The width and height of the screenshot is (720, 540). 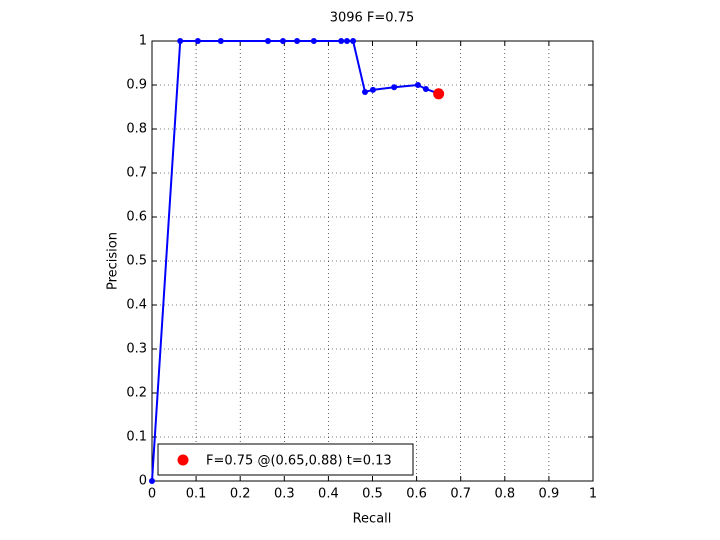 What do you see at coordinates (143, 481) in the screenshot?
I see `y-tick-label: 0` at bounding box center [143, 481].